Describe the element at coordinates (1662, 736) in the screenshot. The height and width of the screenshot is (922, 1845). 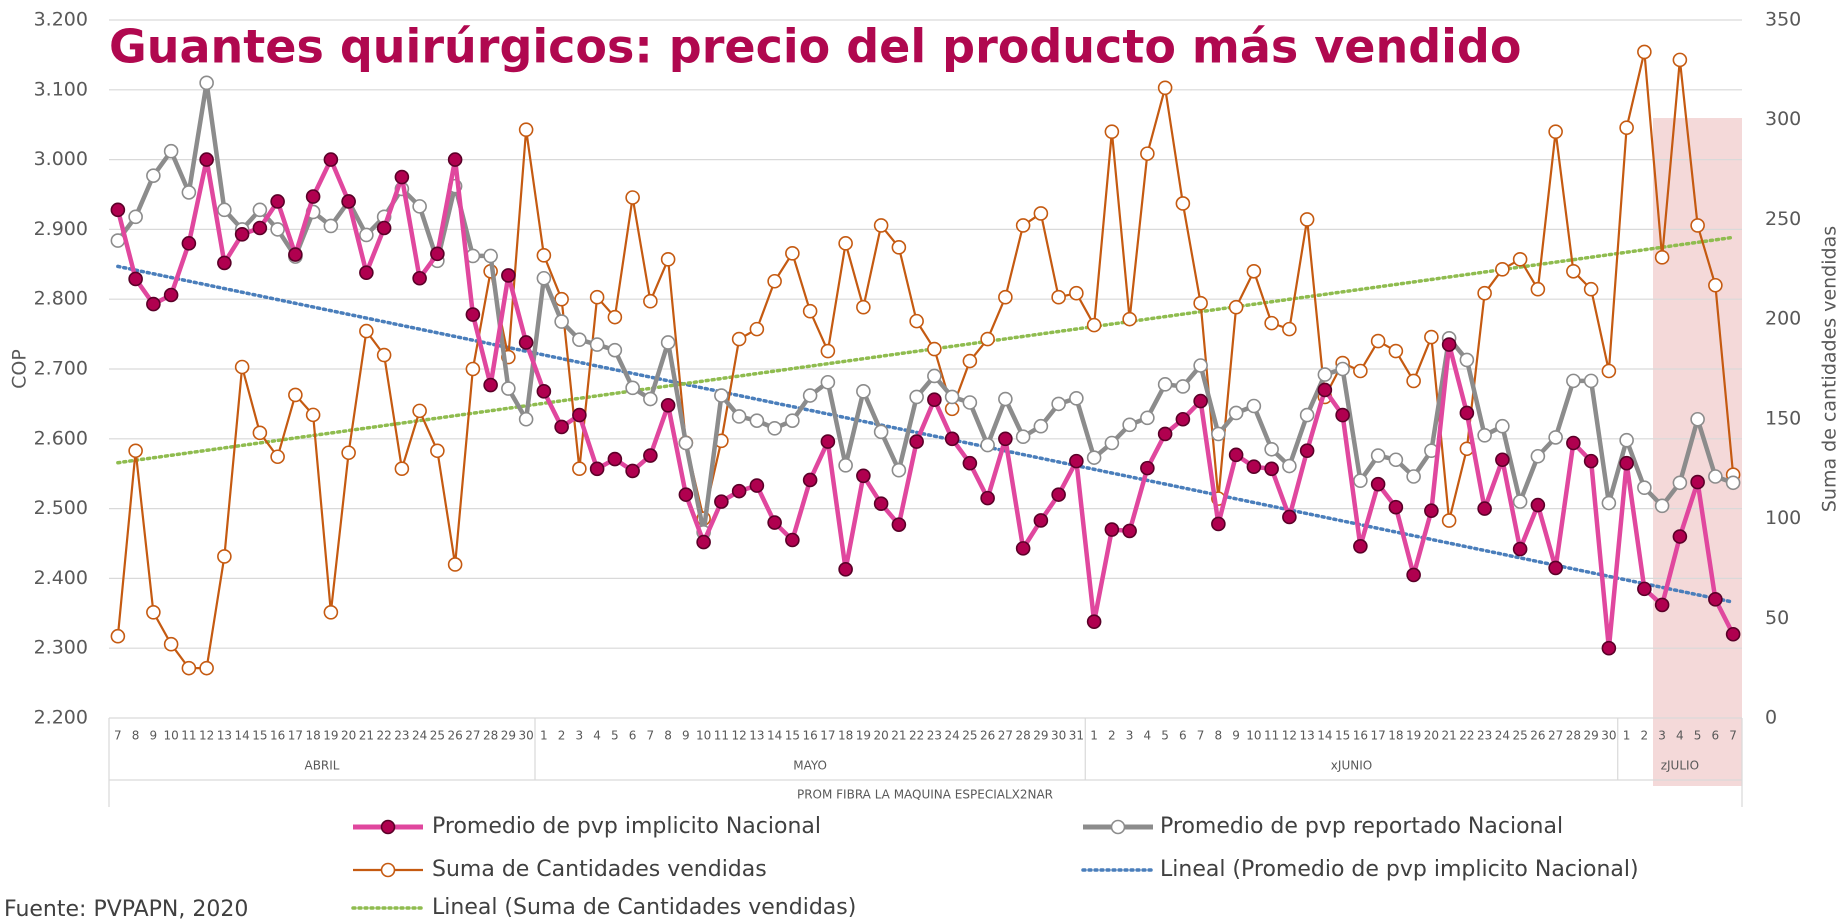
I see `x-tick-label: 3` at that location.